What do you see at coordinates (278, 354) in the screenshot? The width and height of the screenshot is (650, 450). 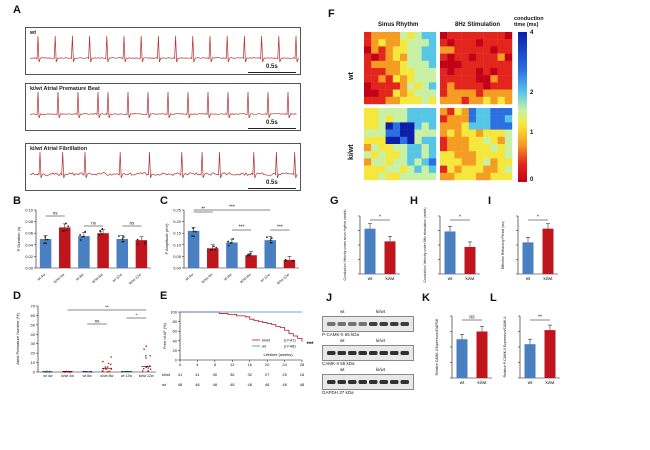 I see `x-axis-label: Lifetime (weeks)` at bounding box center [278, 354].